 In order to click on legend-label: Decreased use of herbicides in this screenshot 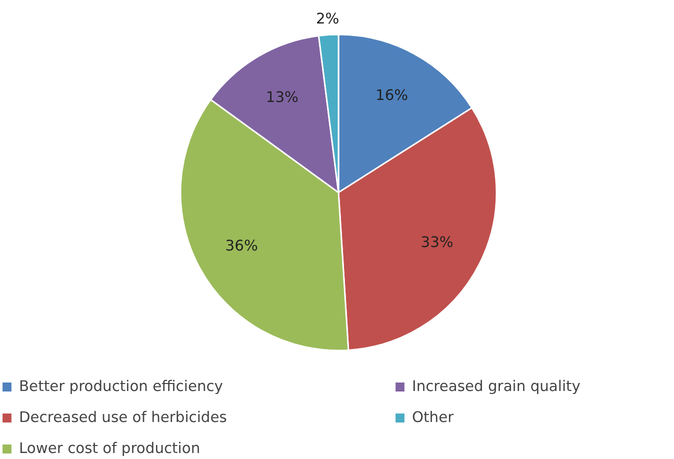, I will do `click(123, 417)`.